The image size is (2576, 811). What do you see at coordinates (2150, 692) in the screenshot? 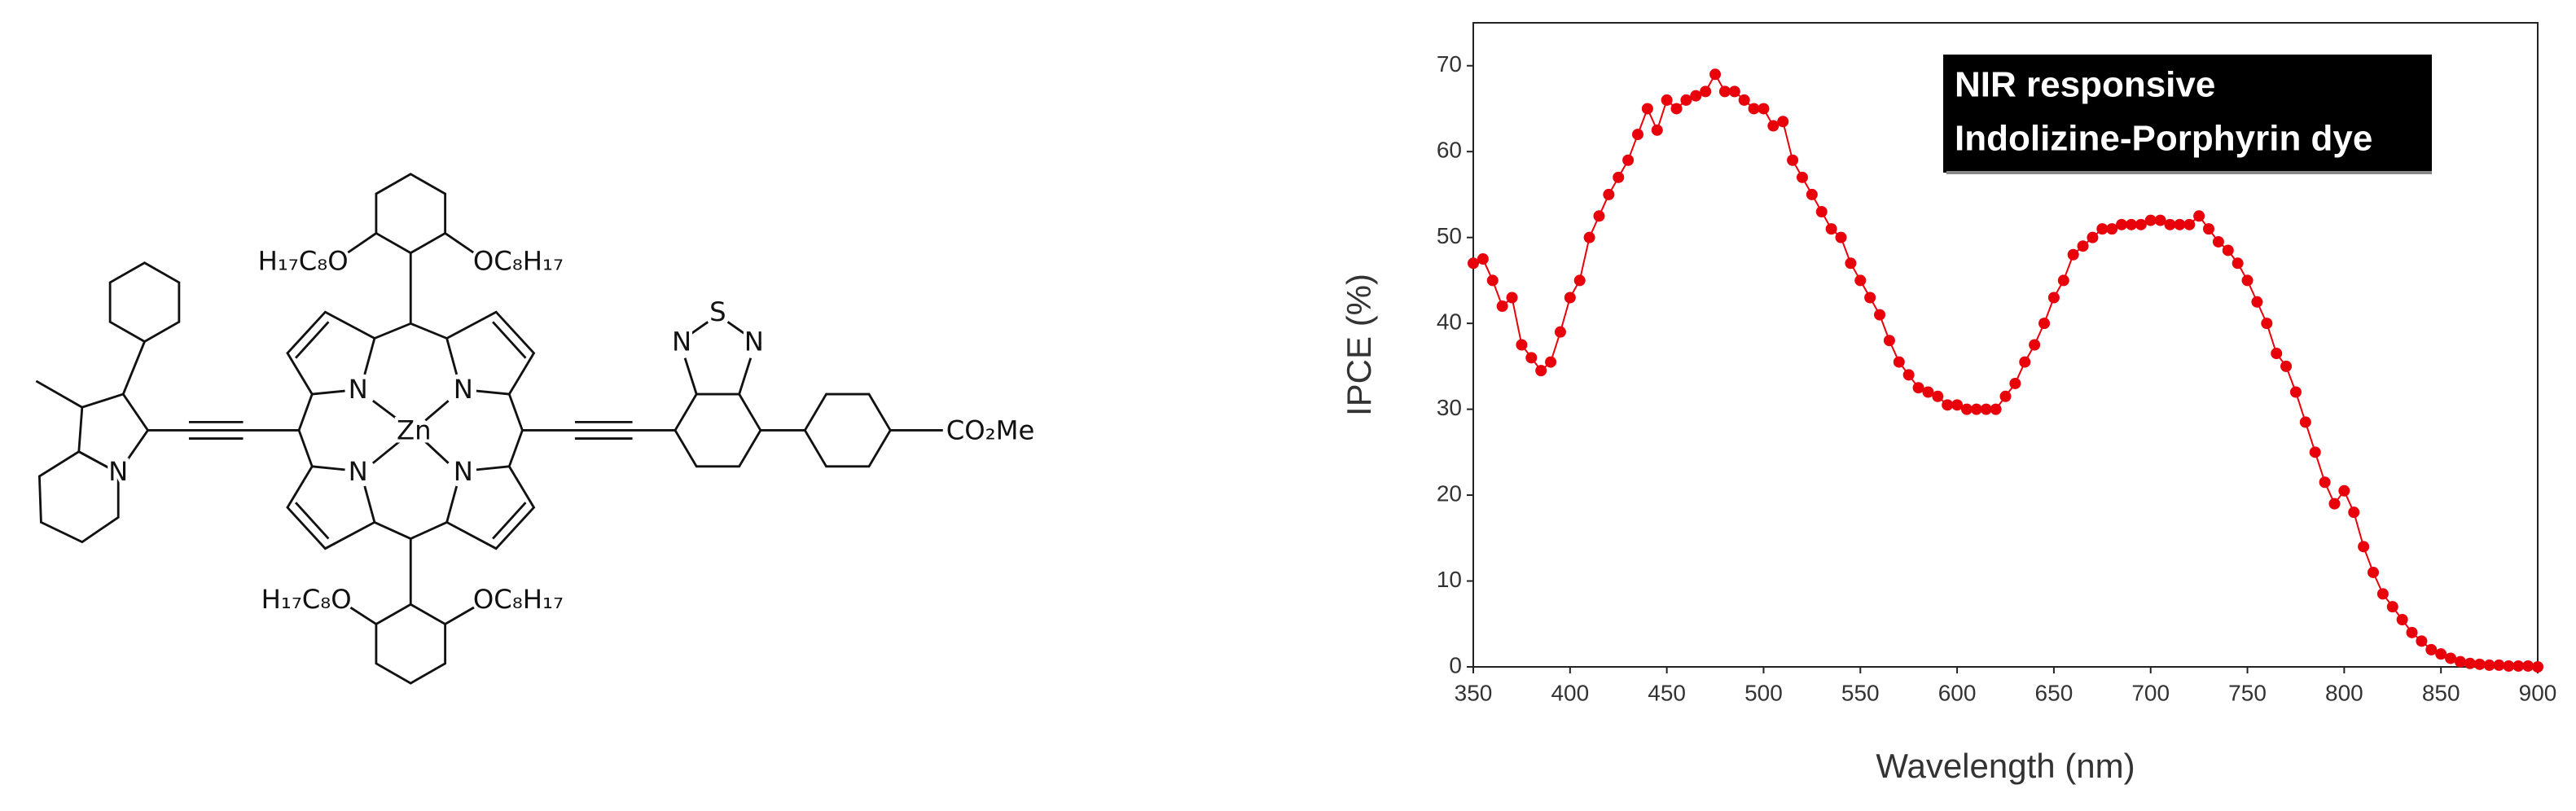
I see `x-tick-label: 700` at bounding box center [2150, 692].